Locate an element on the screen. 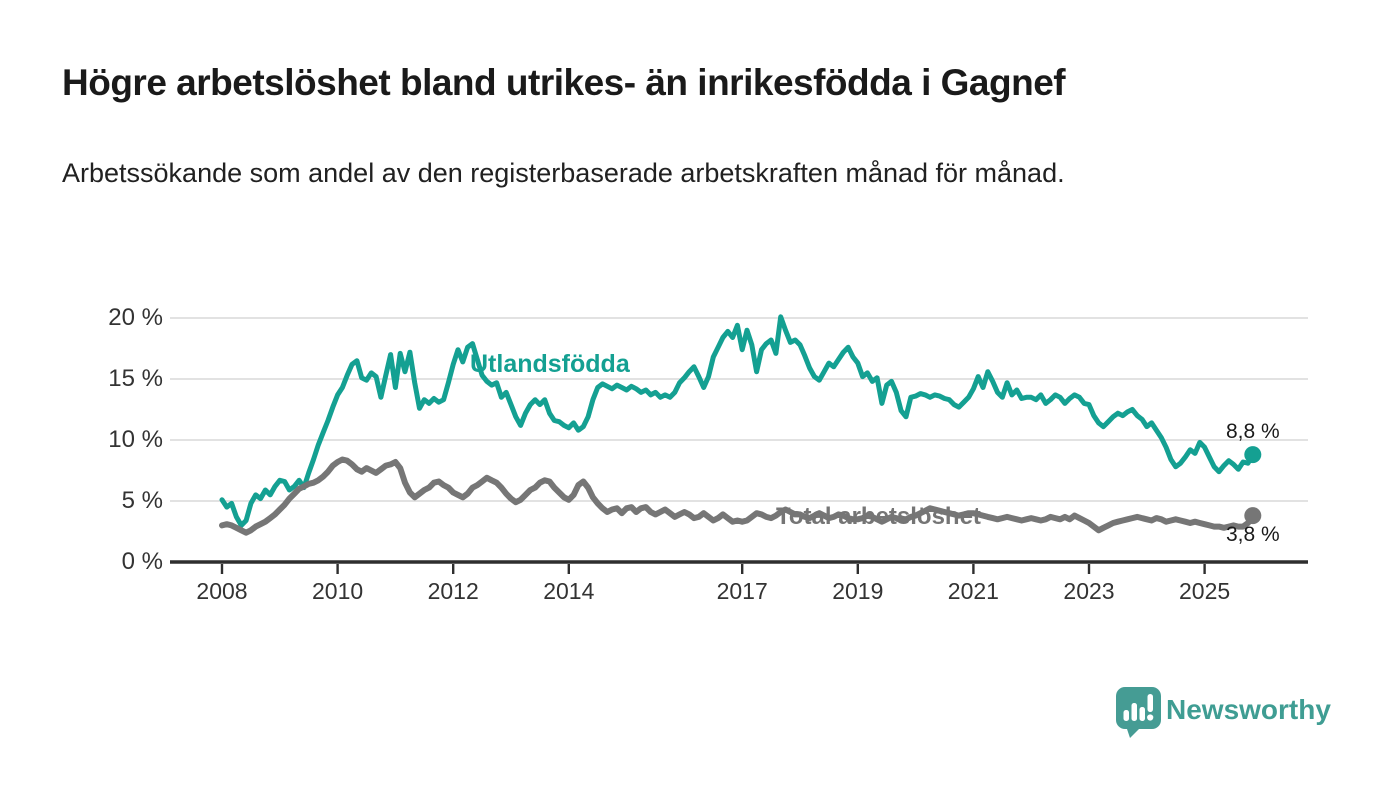 This screenshot has width=1400, height=794. x-axis-label: 2008 is located at coordinates (222, 591).